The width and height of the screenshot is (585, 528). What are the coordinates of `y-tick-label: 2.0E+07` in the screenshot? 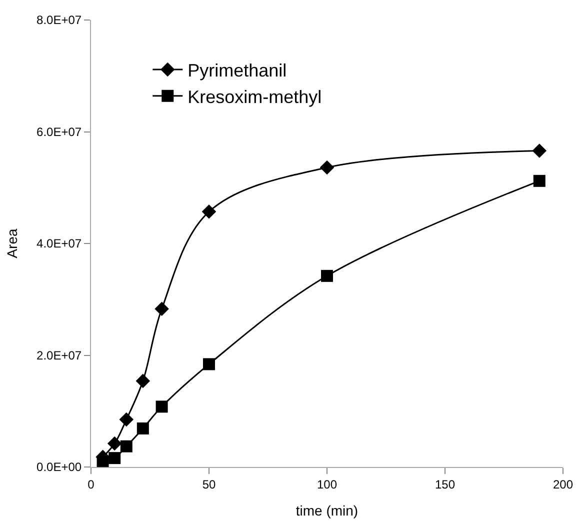 It's located at (59, 355).